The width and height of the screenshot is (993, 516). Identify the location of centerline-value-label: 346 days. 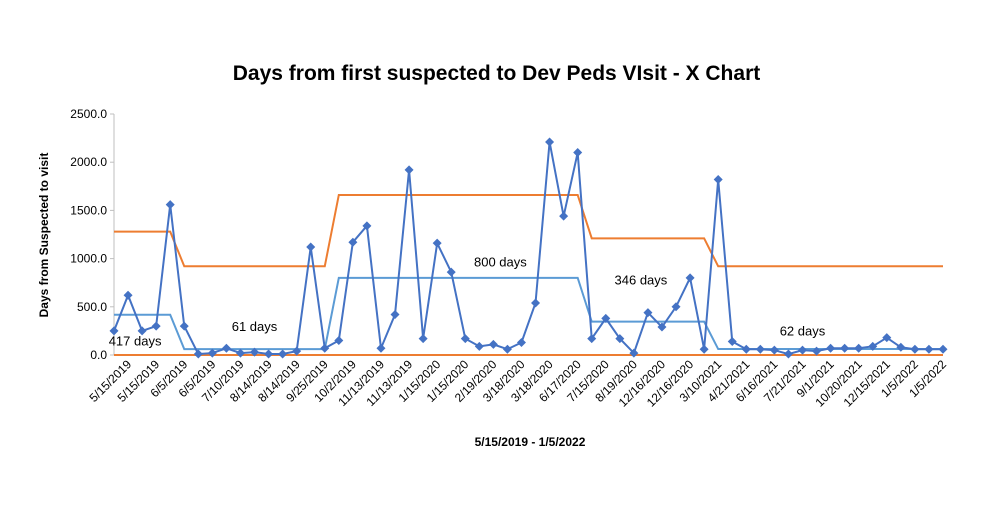
(641, 280).